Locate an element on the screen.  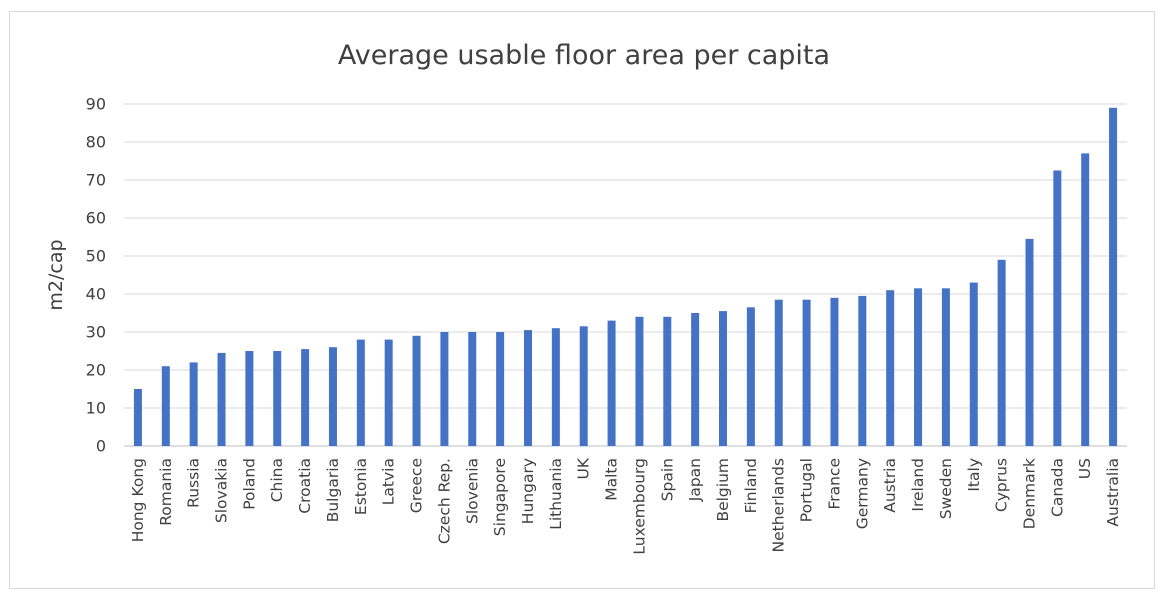
x-tick-label: France is located at coordinates (834, 484).